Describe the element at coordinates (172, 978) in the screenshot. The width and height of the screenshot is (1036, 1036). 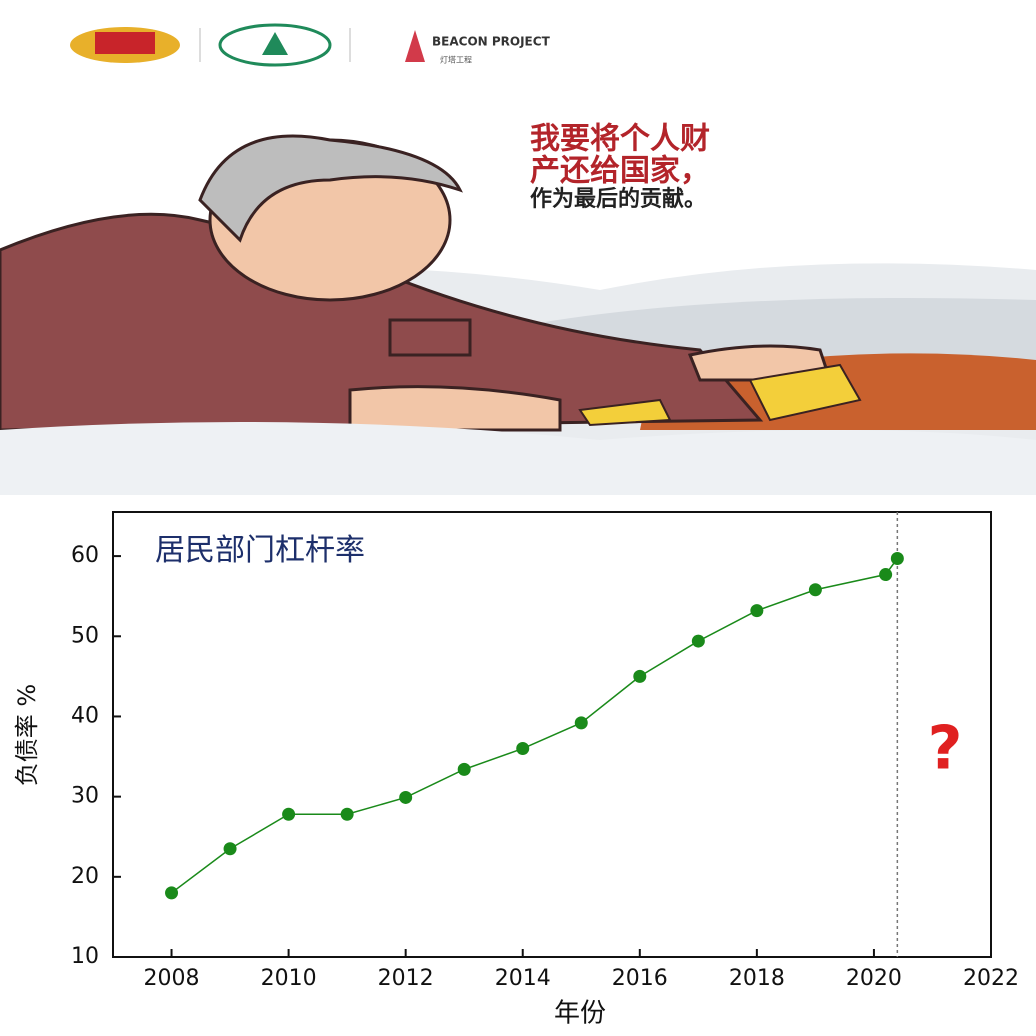
I see `x-tick-label: 2008` at that location.